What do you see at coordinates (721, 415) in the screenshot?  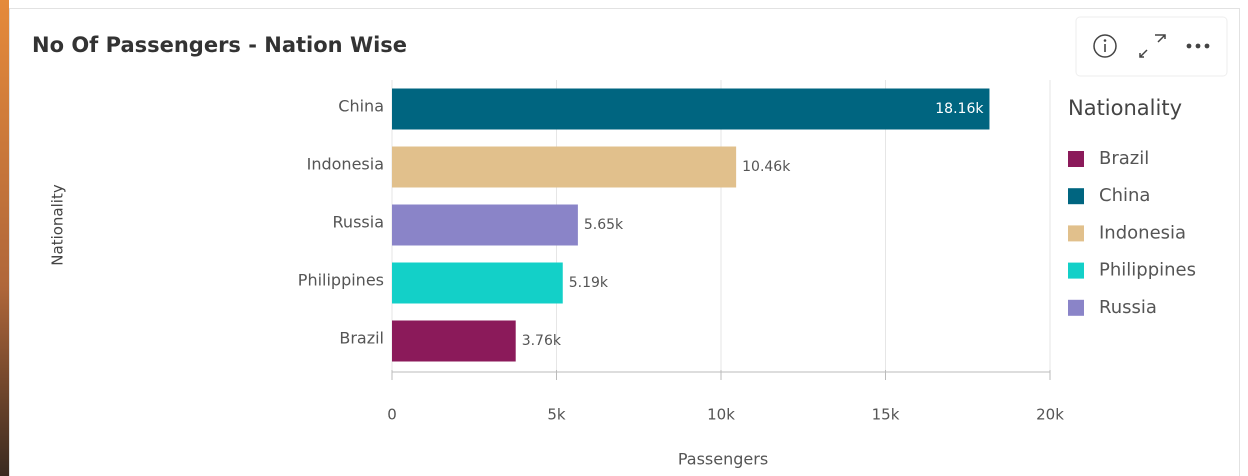 I see `x-tick-label: 10k` at bounding box center [721, 415].